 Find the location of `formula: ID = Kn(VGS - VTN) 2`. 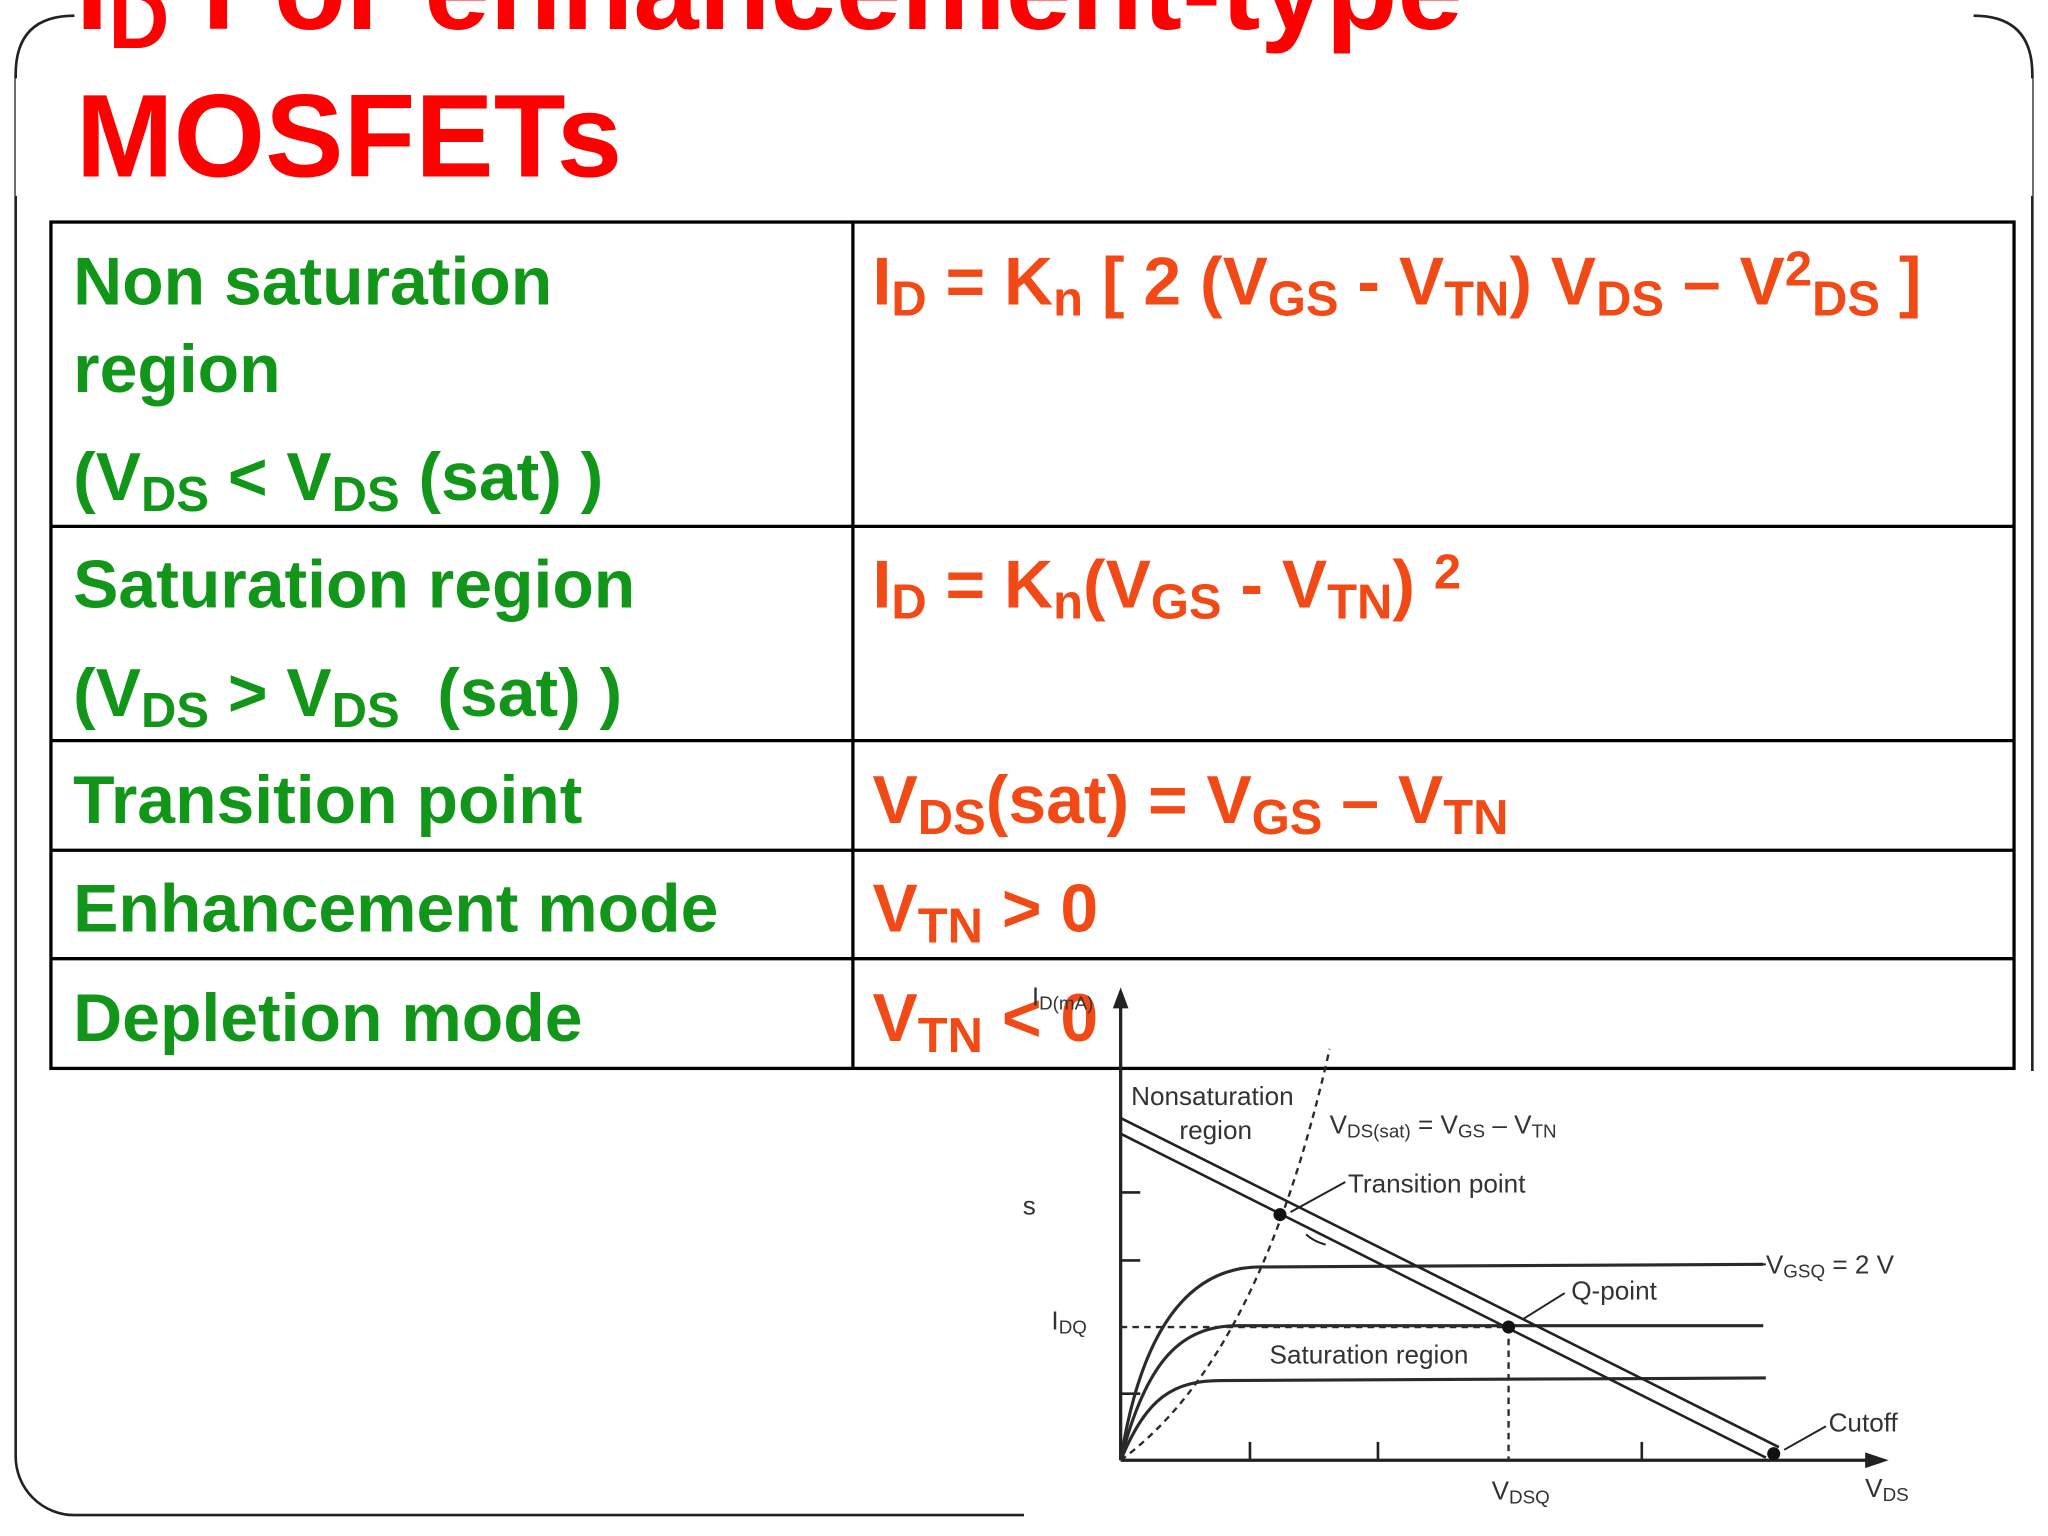

formula: ID = Kn(VGS - VTN) 2 is located at coordinates (1166, 587).